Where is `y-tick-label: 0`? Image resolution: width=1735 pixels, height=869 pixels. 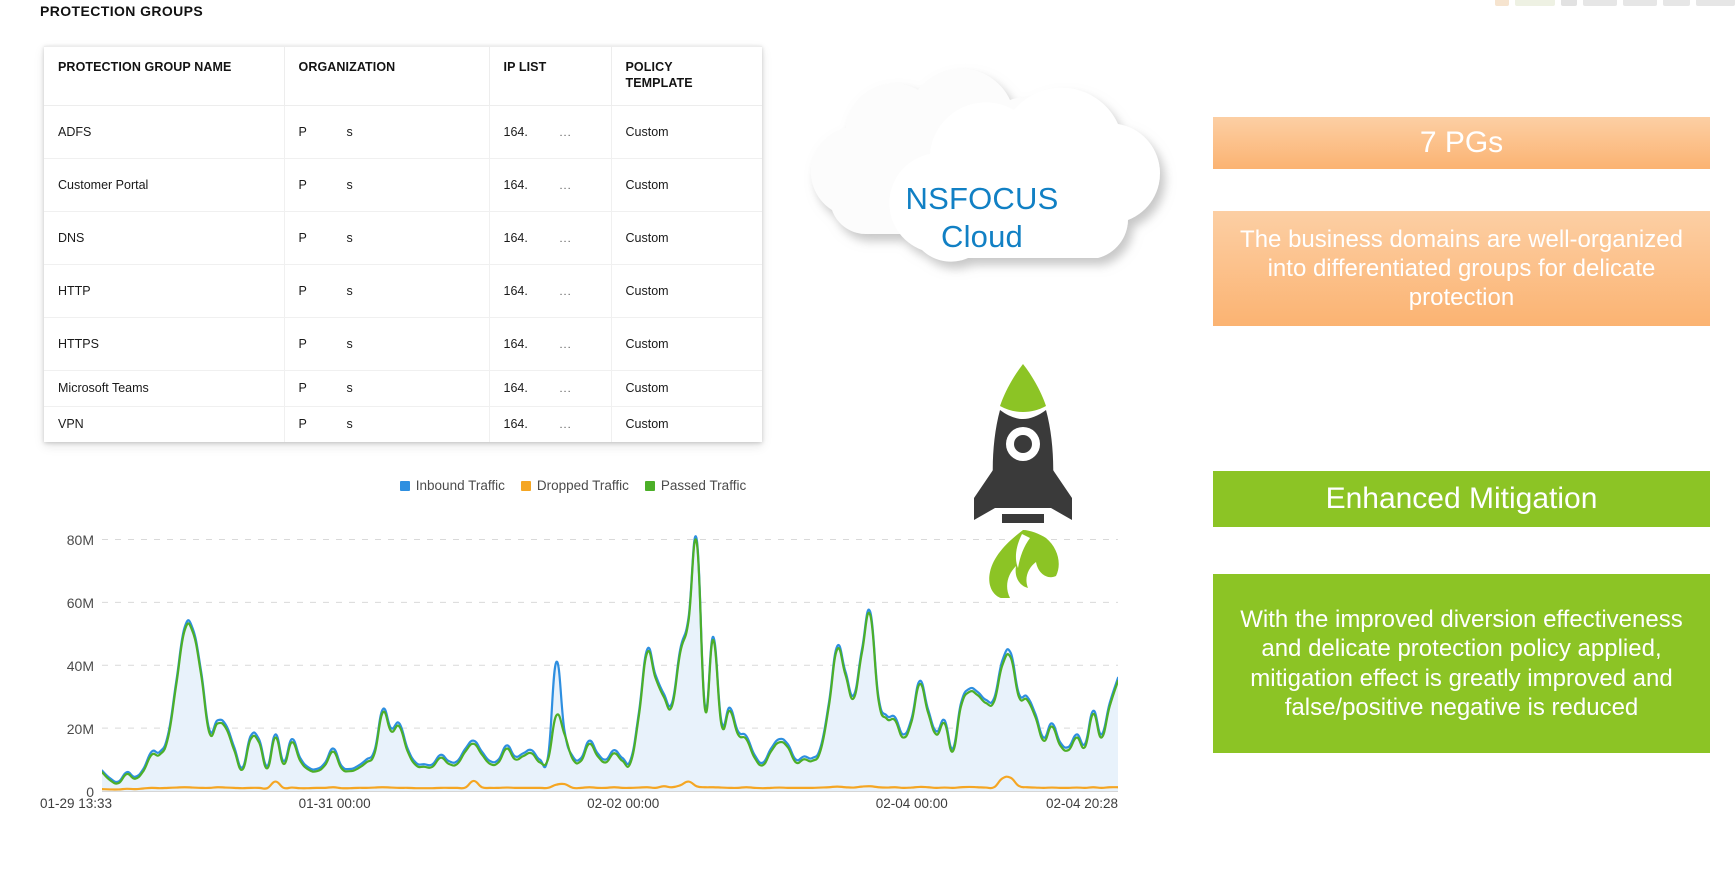 y-tick-label: 0 is located at coordinates (90, 792).